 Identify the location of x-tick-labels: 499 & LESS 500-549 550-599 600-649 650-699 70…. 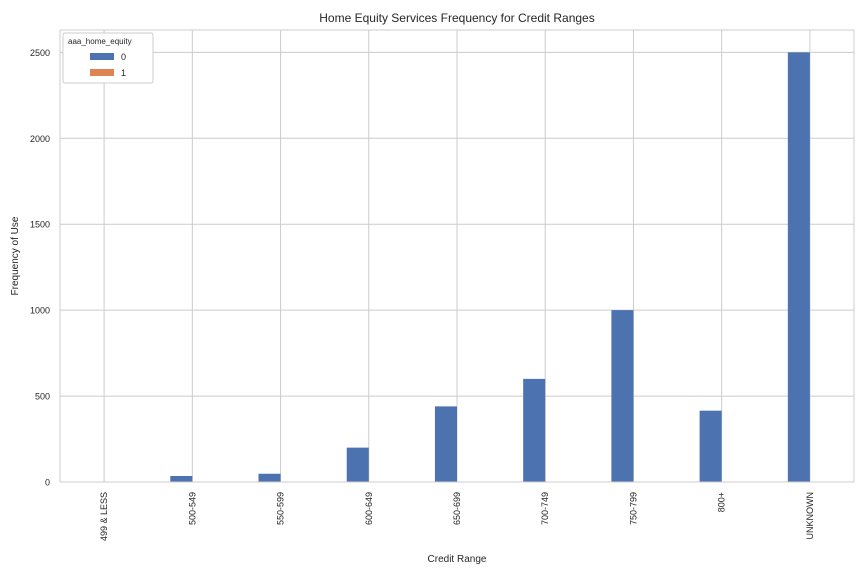
(457, 516).